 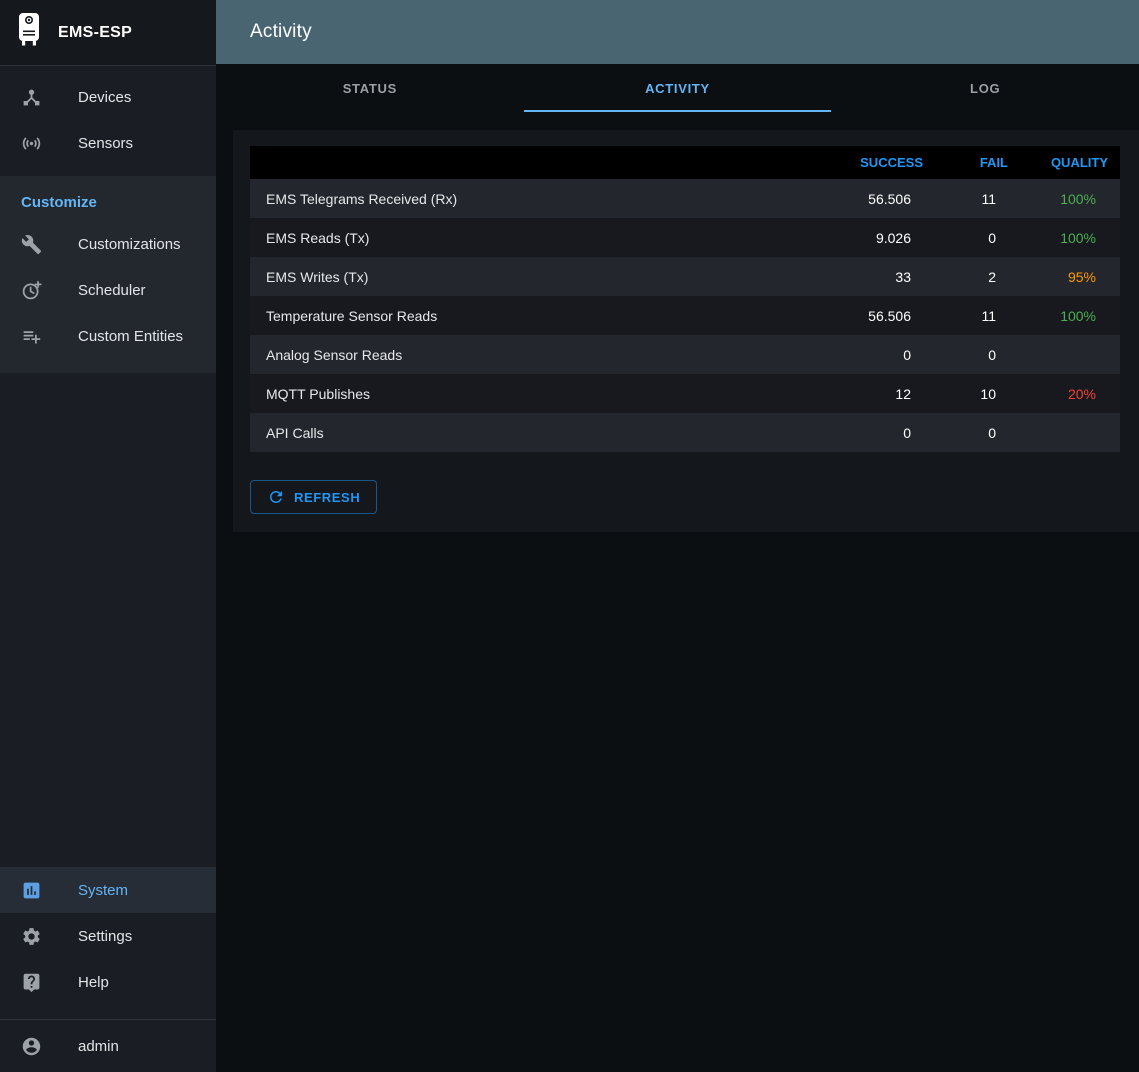 What do you see at coordinates (34, 336) in the screenshot?
I see `playlist-add-icon` at bounding box center [34, 336].